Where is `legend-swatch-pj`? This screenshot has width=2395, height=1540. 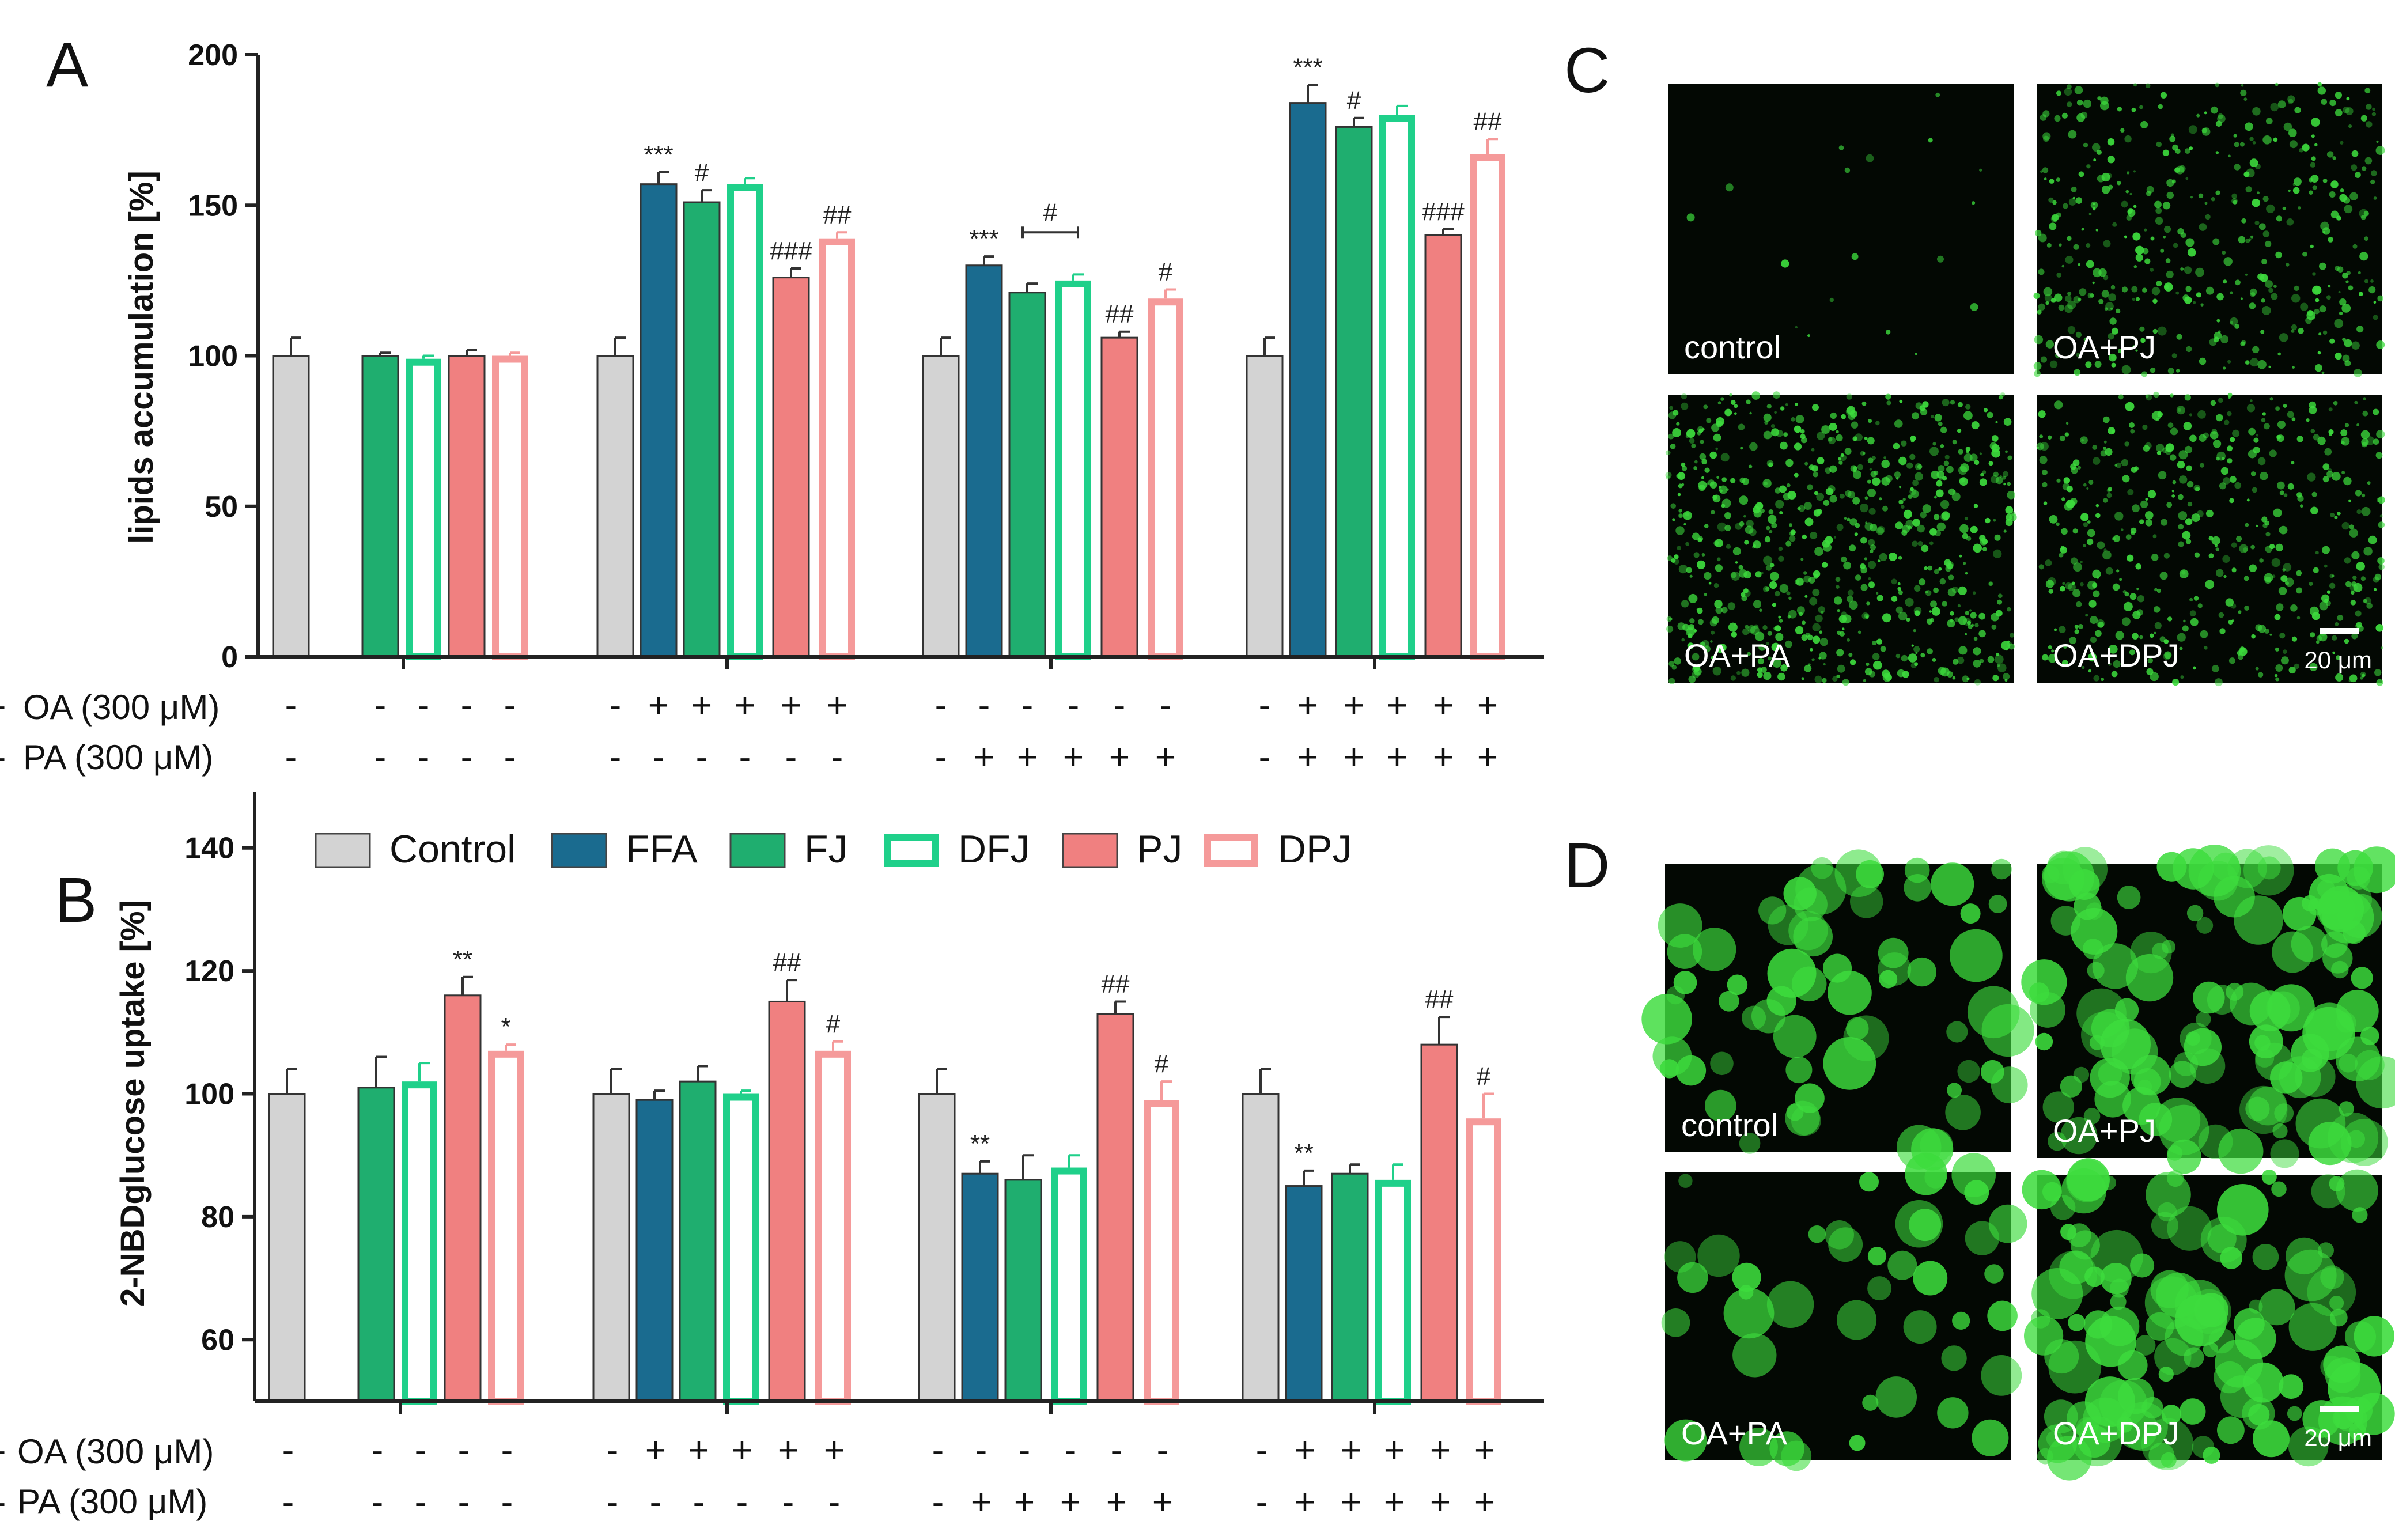
legend-swatch-pj is located at coordinates (1090, 851).